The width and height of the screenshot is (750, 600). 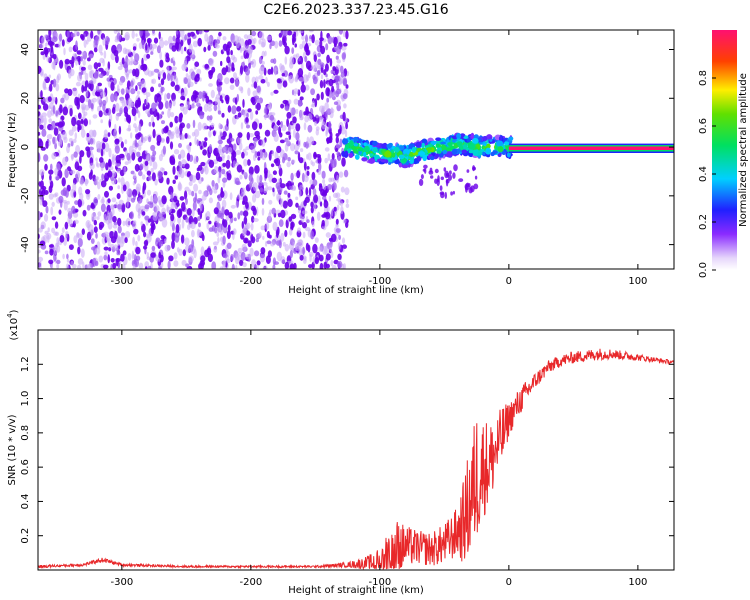 What do you see at coordinates (707, 174) in the screenshot?
I see `colorbar-ticks: 0.0 0.2 0.4 0.6 0.8` at bounding box center [707, 174].